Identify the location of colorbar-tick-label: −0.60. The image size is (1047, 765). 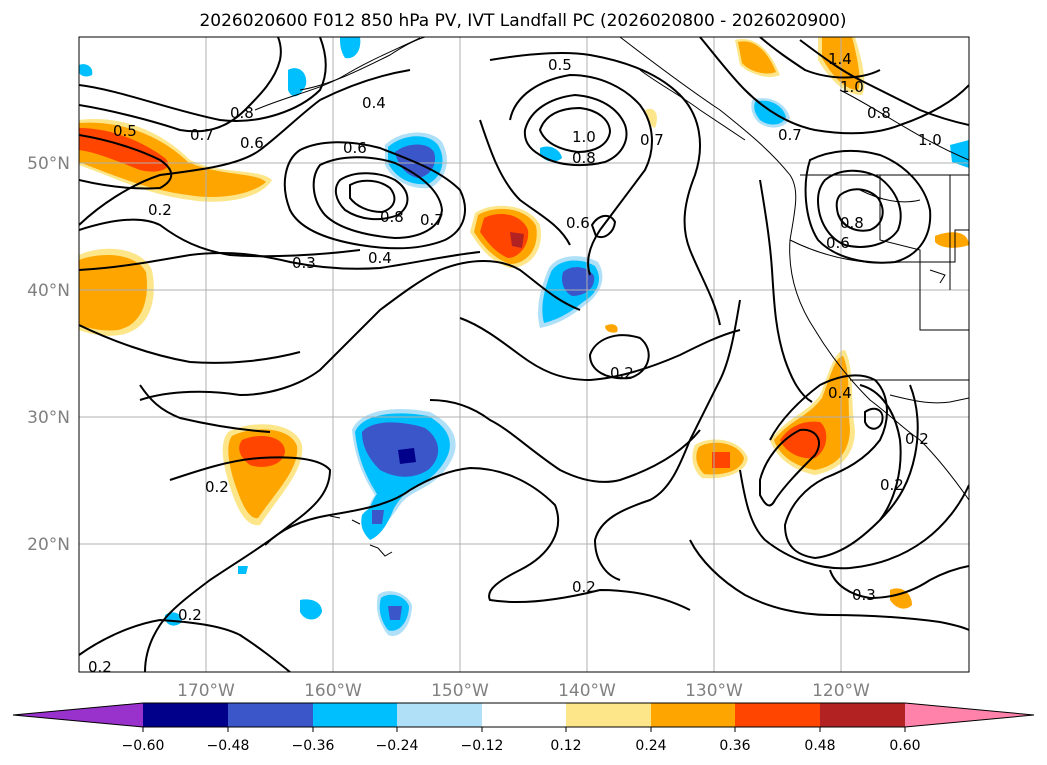
(143, 746).